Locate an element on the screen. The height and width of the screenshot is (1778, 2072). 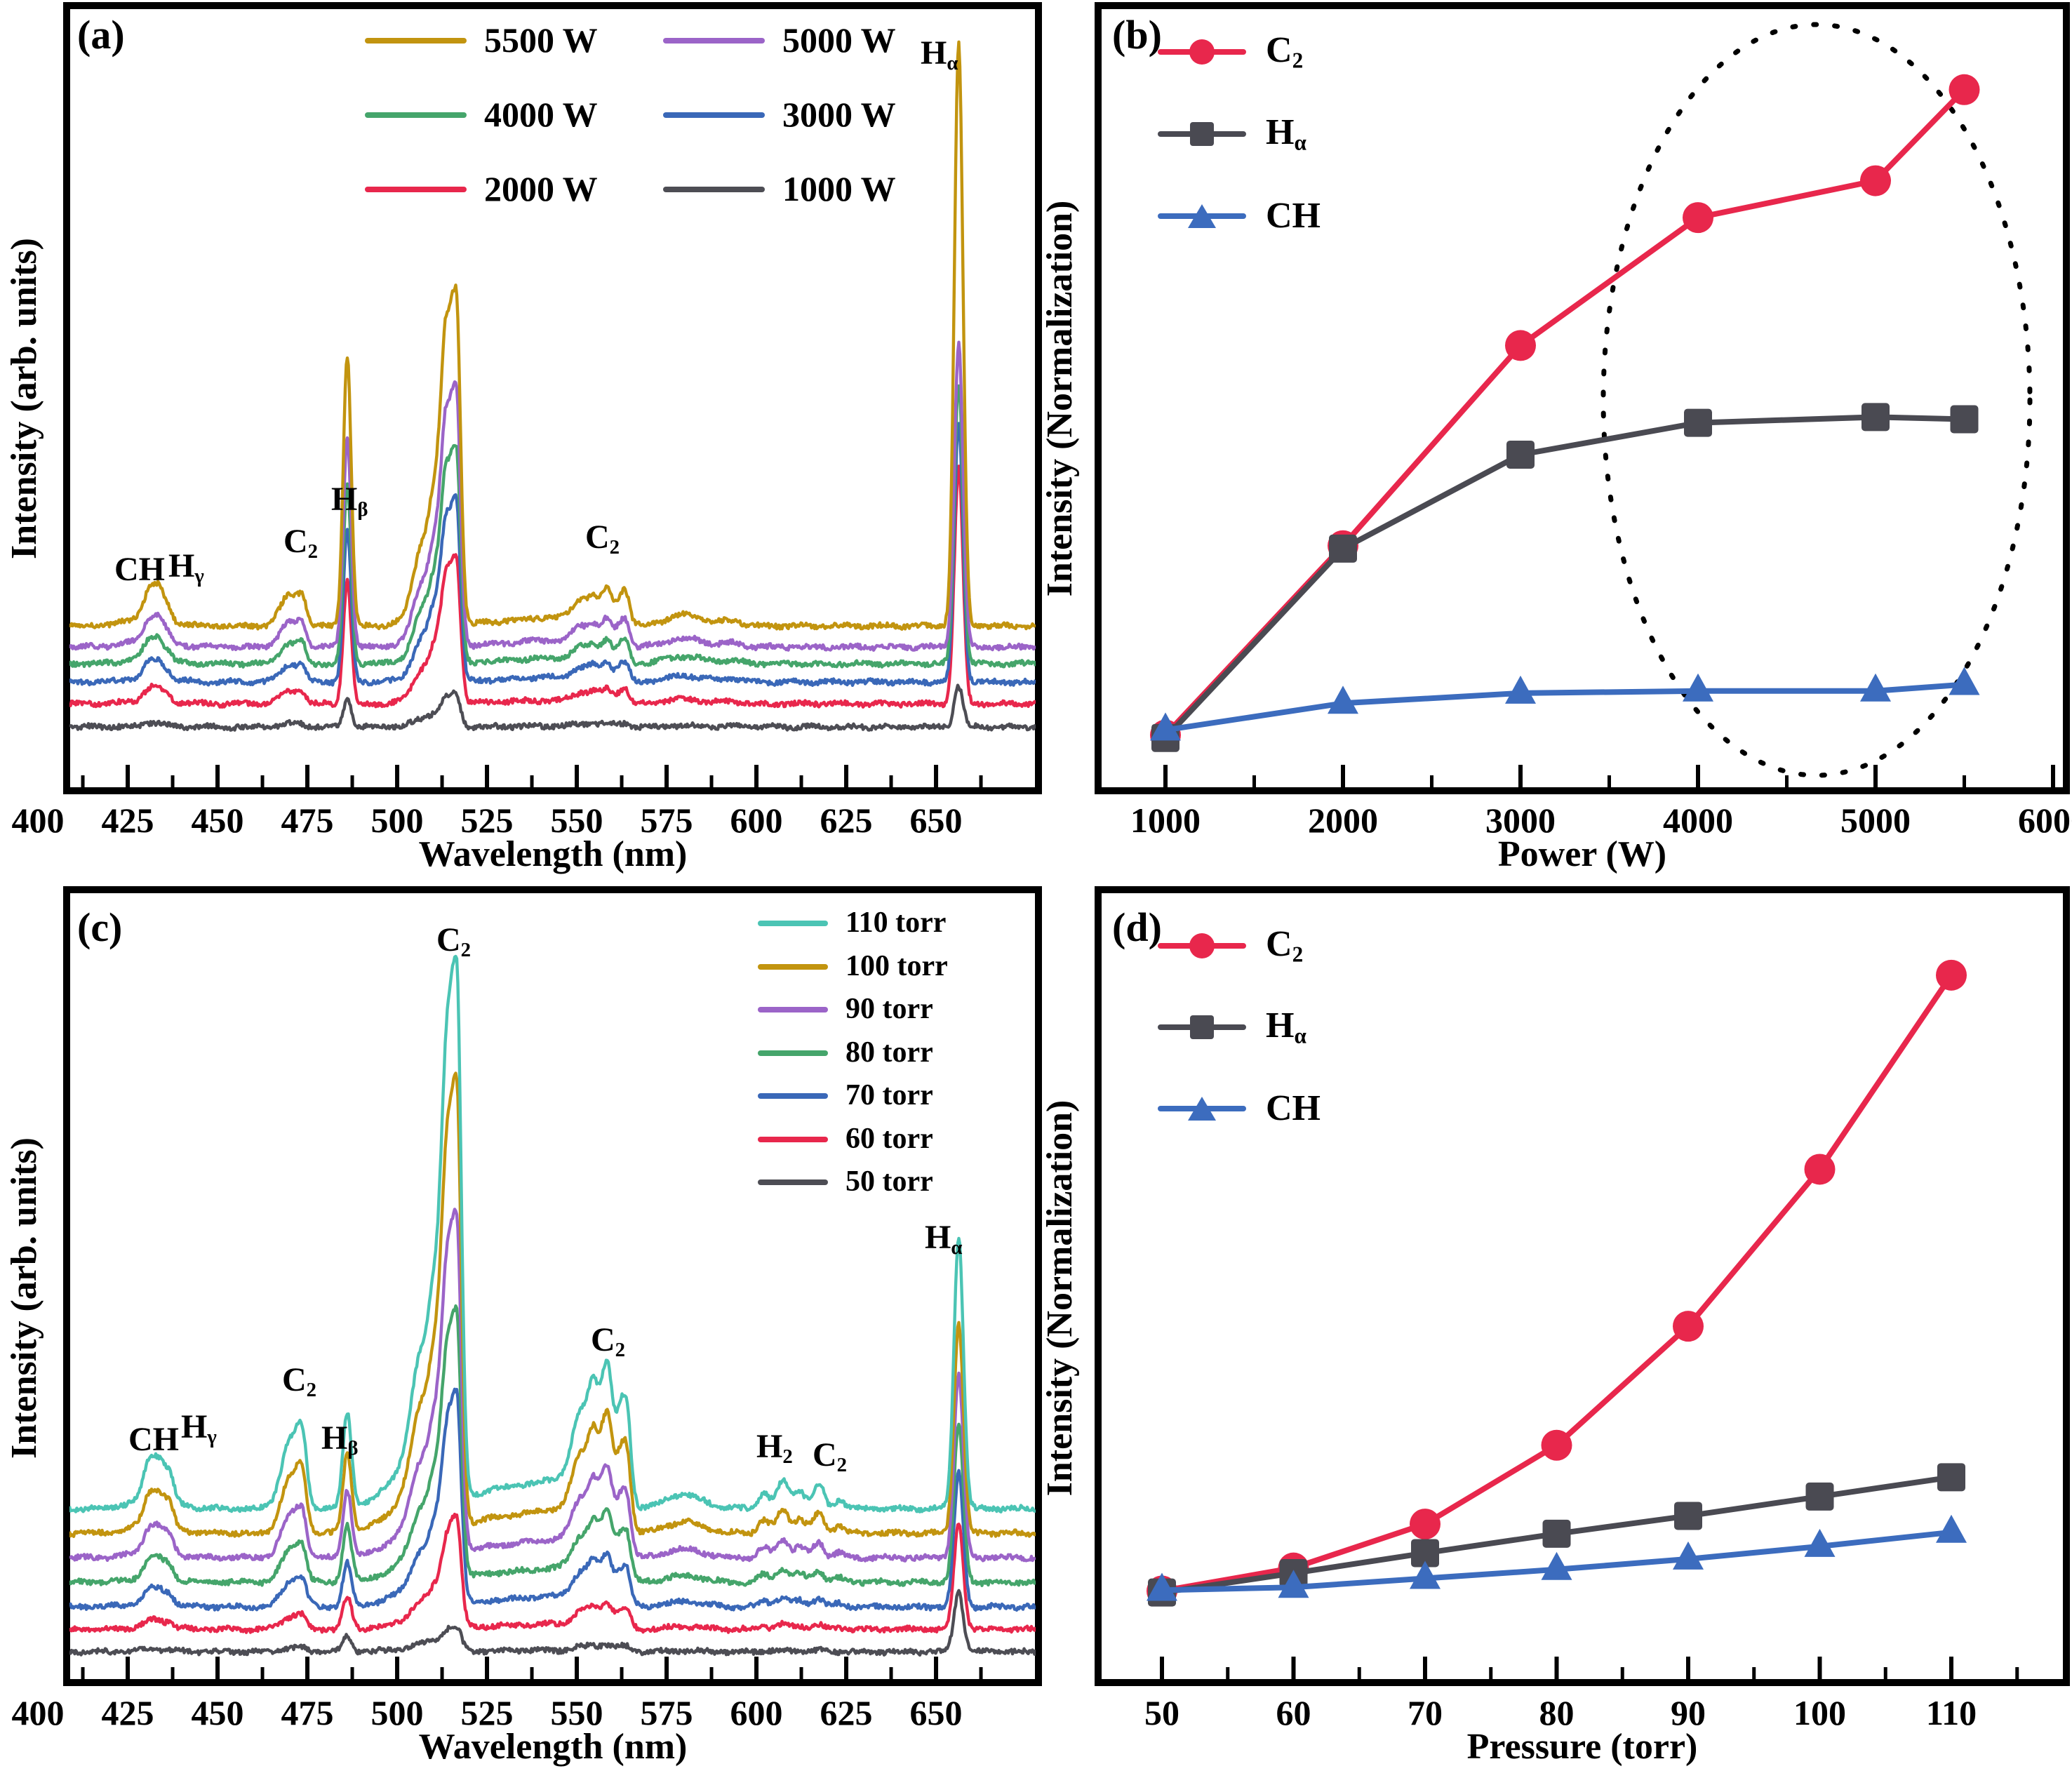
panel-a-letter: (a) is located at coordinates (101, 35).